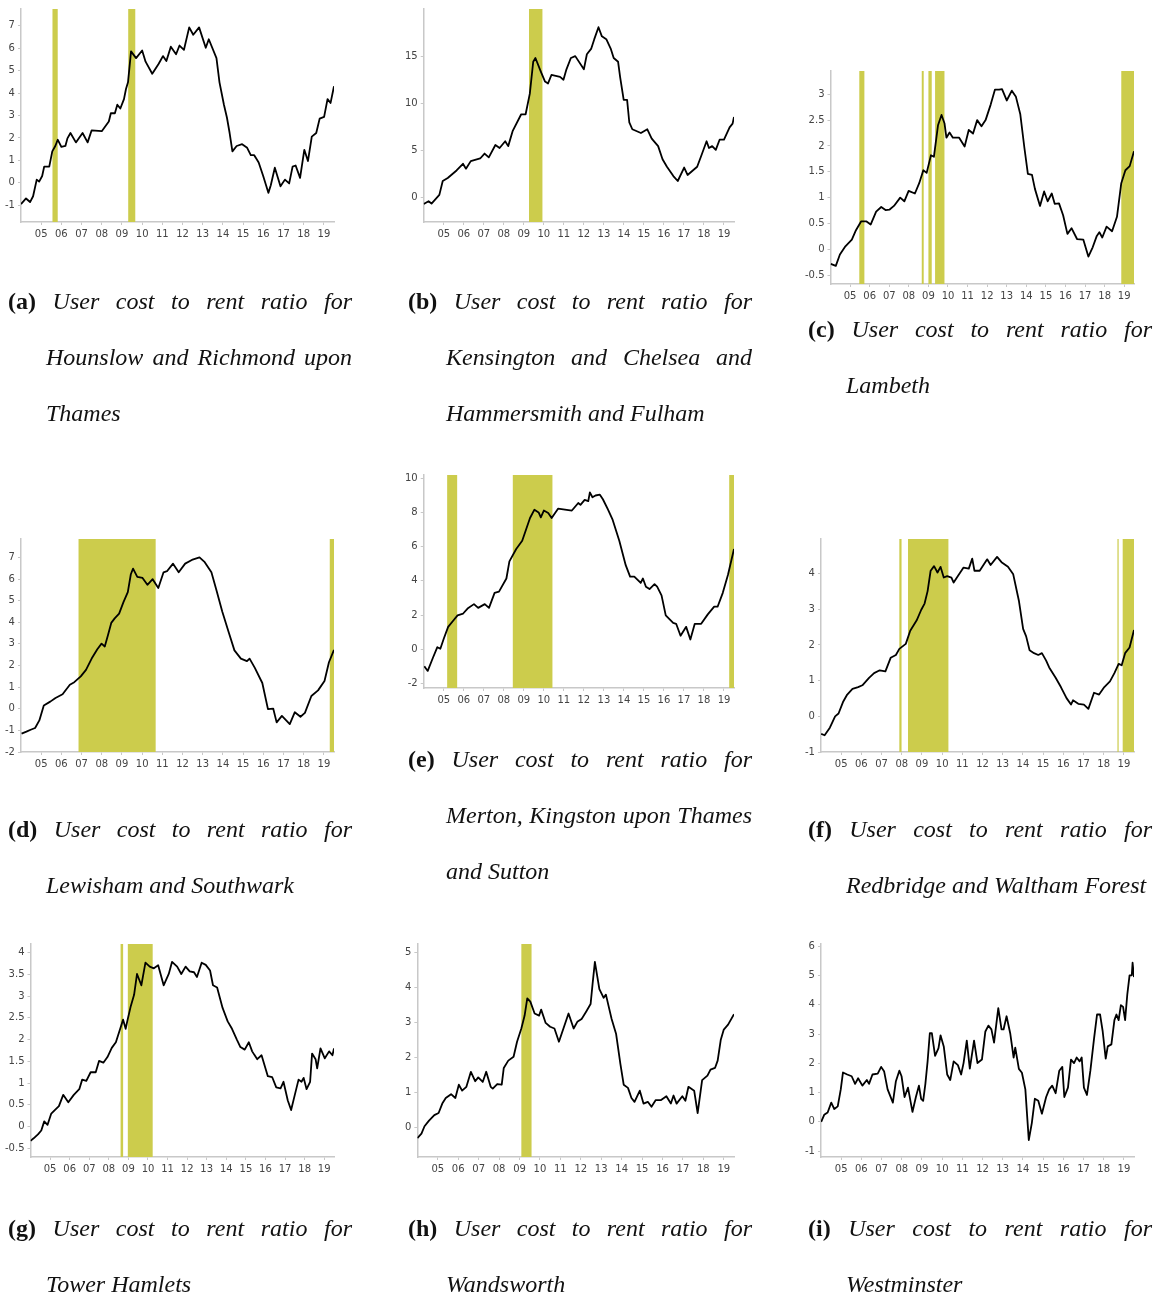 The image size is (1159, 1309). Describe the element at coordinates (180, 357) in the screenshot. I see `chart-title: (a) User cost to rent ratio for Hounslow and Richmond upon Thames` at that location.